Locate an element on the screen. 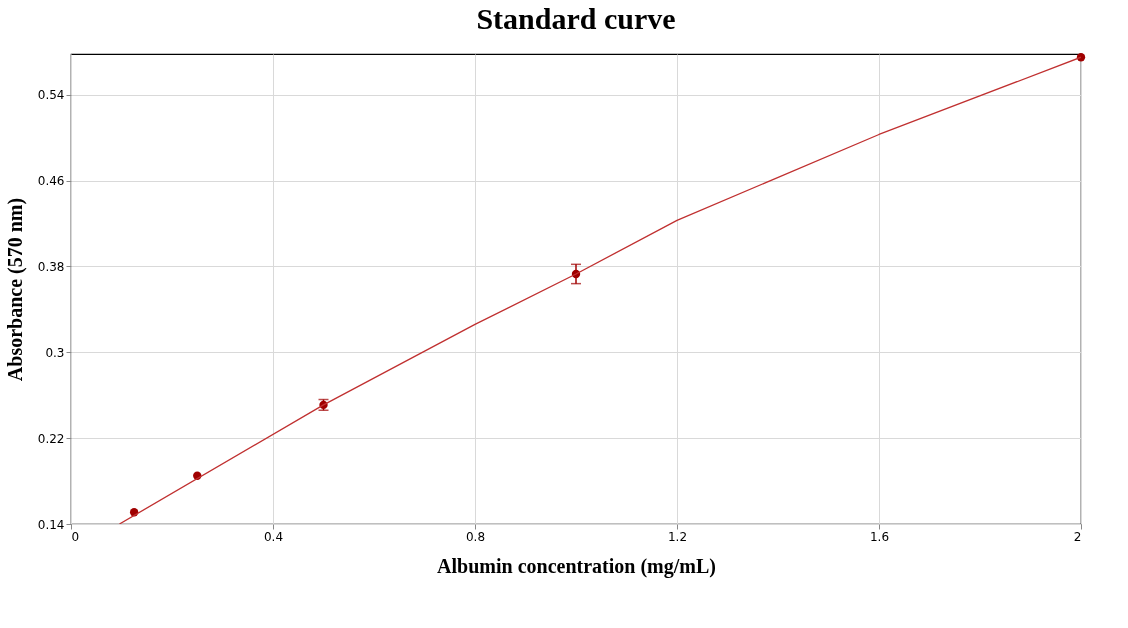  x-tick-label: 2 is located at coordinates (1077, 536).